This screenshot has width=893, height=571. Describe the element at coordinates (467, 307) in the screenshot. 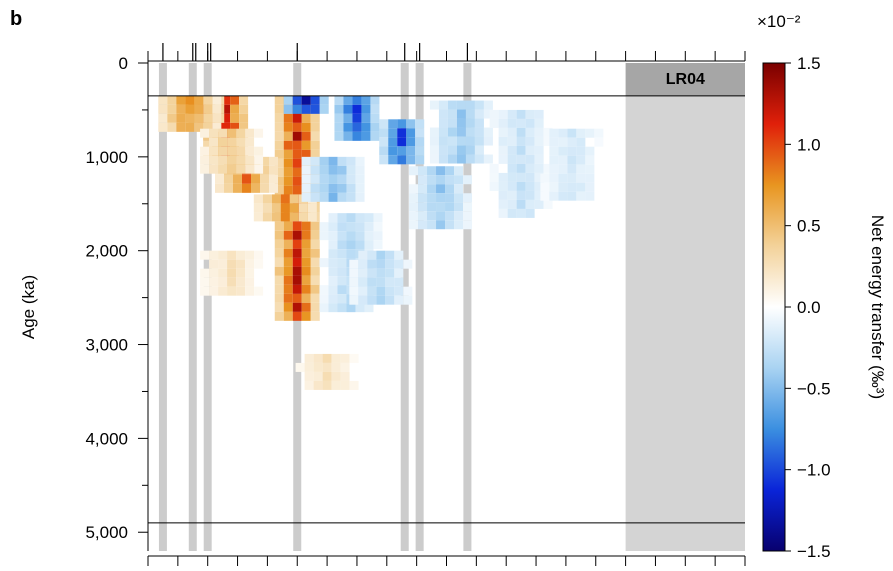

I see `gray-column` at that location.